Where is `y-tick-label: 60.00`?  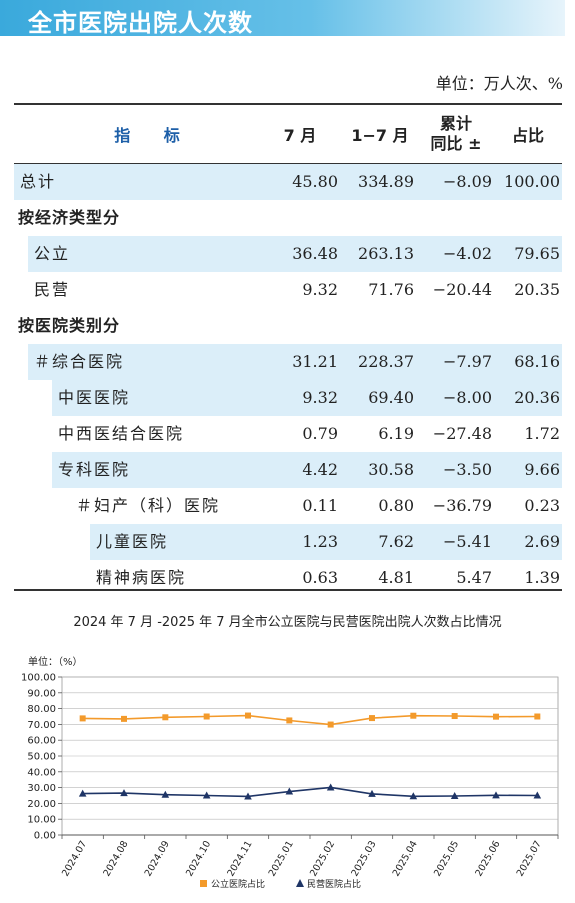
y-tick-label: 60.00 is located at coordinates (41, 741).